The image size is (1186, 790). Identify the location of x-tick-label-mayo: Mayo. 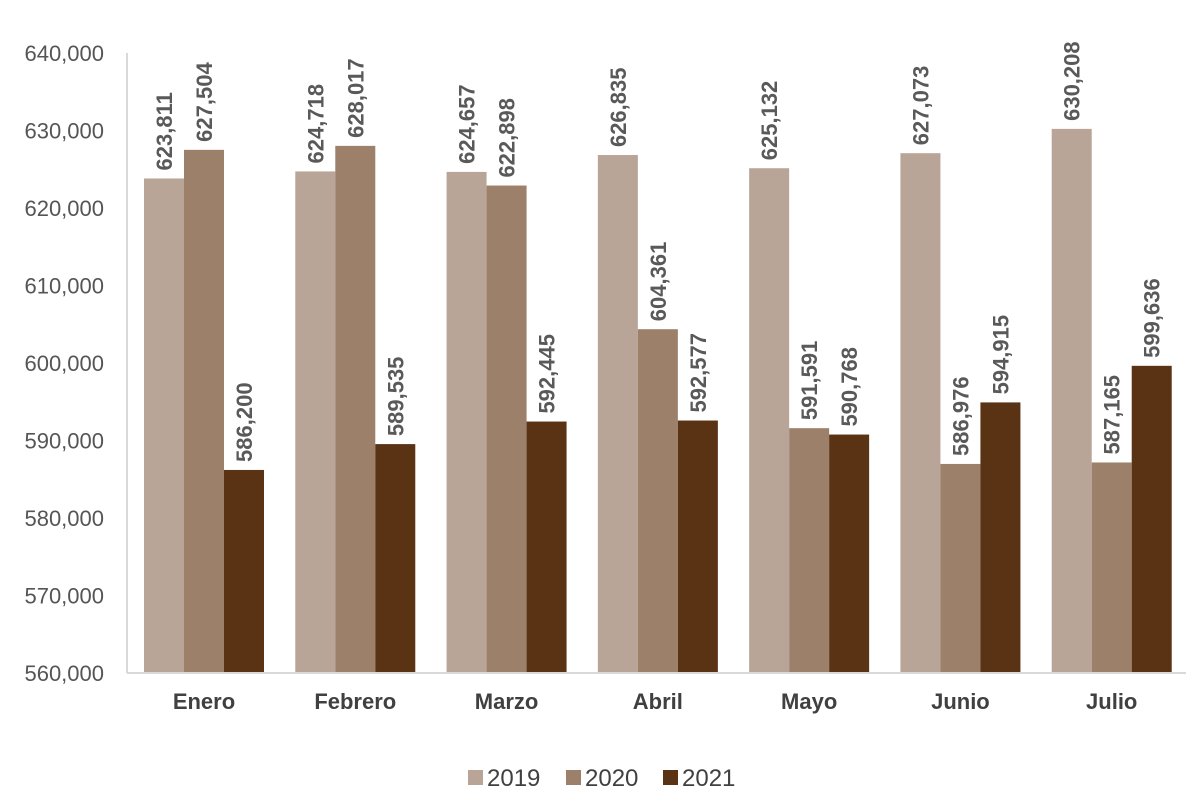
(809, 701).